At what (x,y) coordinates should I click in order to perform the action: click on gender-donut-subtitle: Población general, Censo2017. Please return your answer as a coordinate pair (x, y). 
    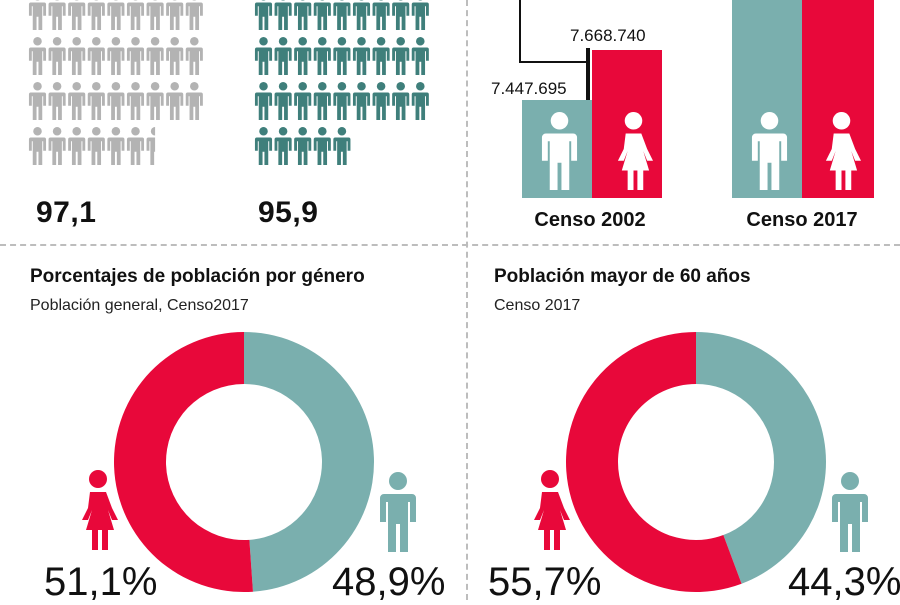
    Looking at the image, I should click on (139, 305).